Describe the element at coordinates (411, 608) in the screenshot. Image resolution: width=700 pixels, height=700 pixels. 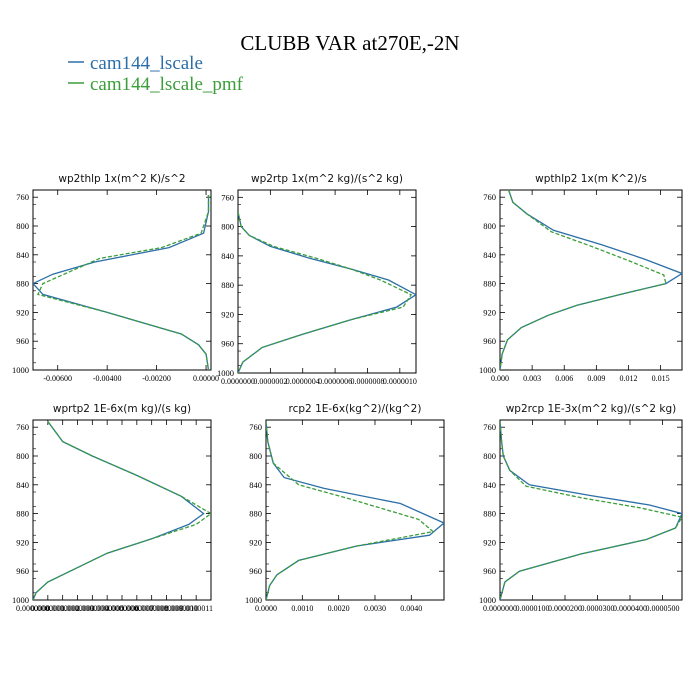
I see `x-tick-label: 0.0040` at that location.